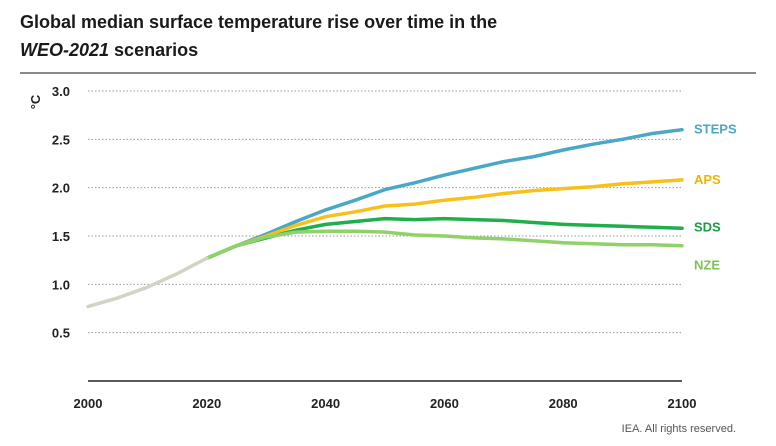 This screenshot has height=446, width=776. What do you see at coordinates (206, 403) in the screenshot?
I see `x-tick-label: 2020` at bounding box center [206, 403].